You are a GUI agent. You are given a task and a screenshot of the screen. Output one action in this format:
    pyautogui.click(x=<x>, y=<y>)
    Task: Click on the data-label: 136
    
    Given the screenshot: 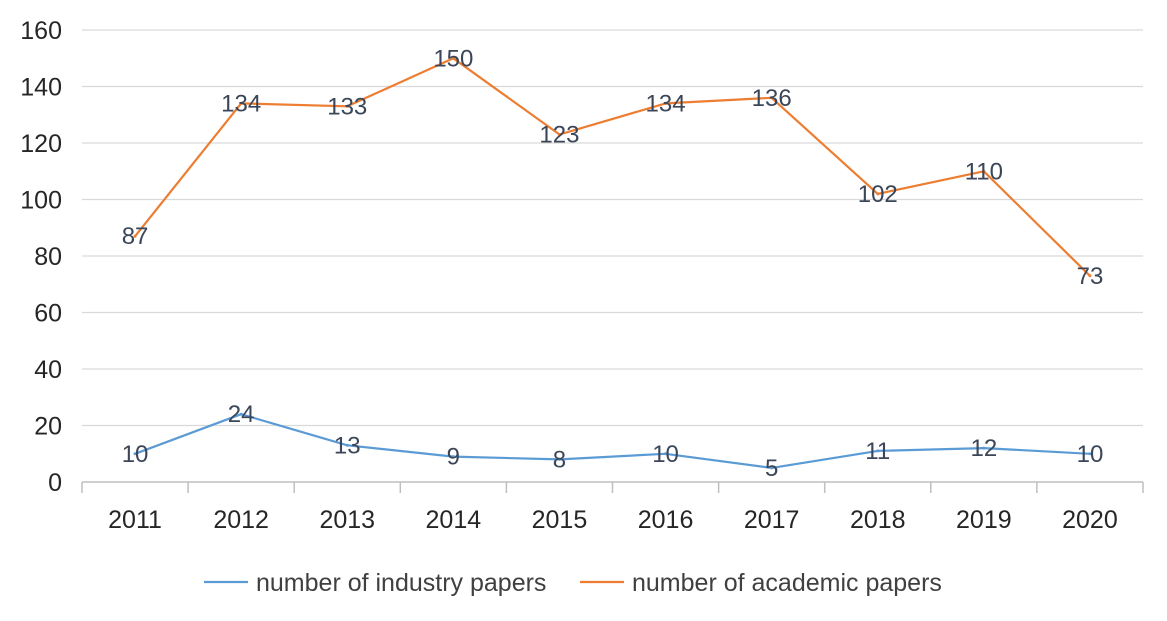 What is the action you would take?
    pyautogui.click(x=772, y=98)
    